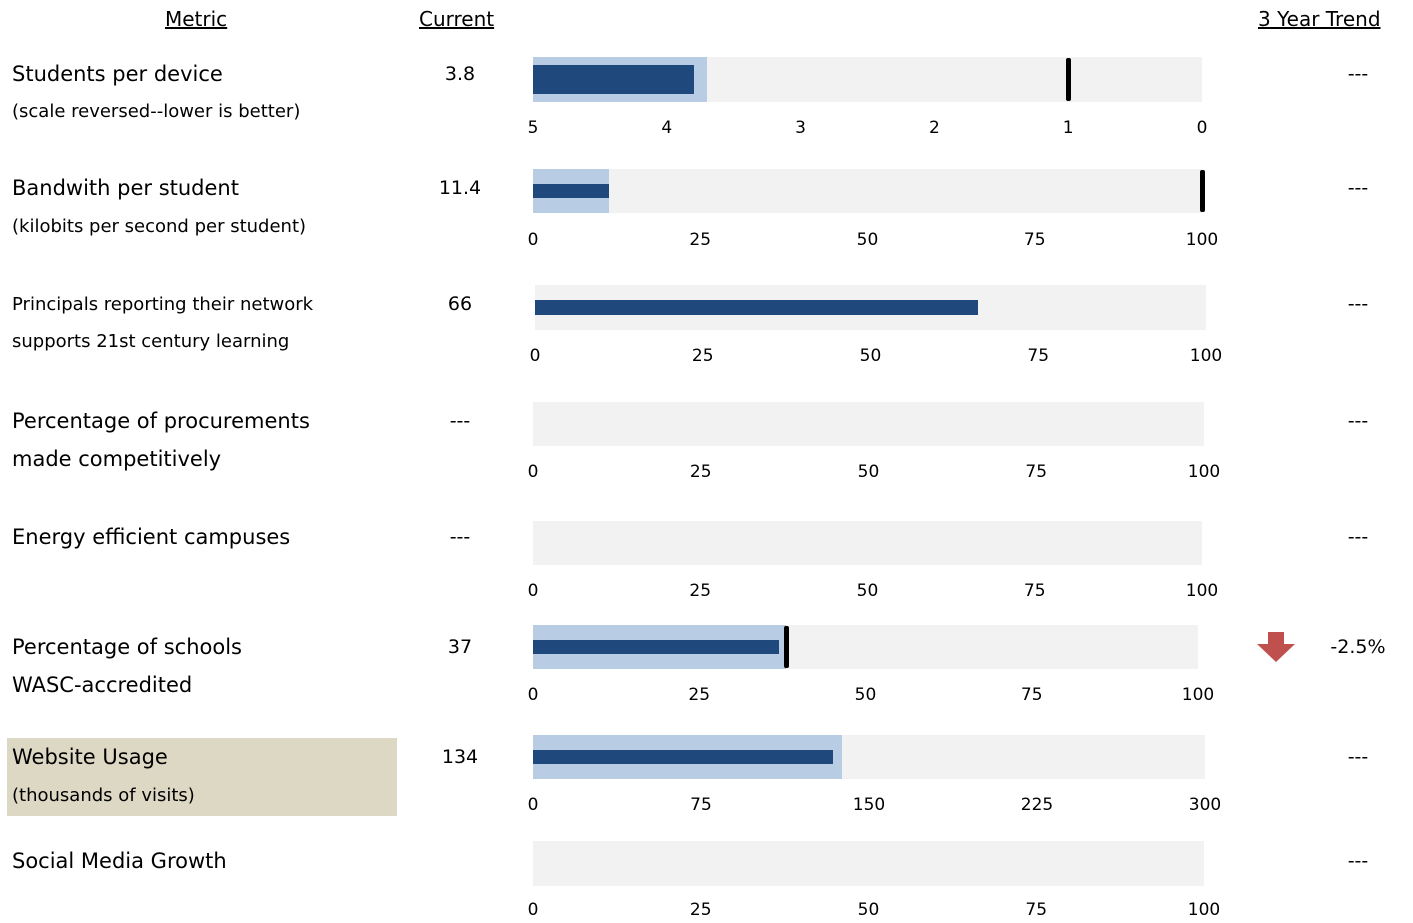 The image size is (1413, 923). What do you see at coordinates (196, 19) in the screenshot?
I see `metric-header: Metric` at bounding box center [196, 19].